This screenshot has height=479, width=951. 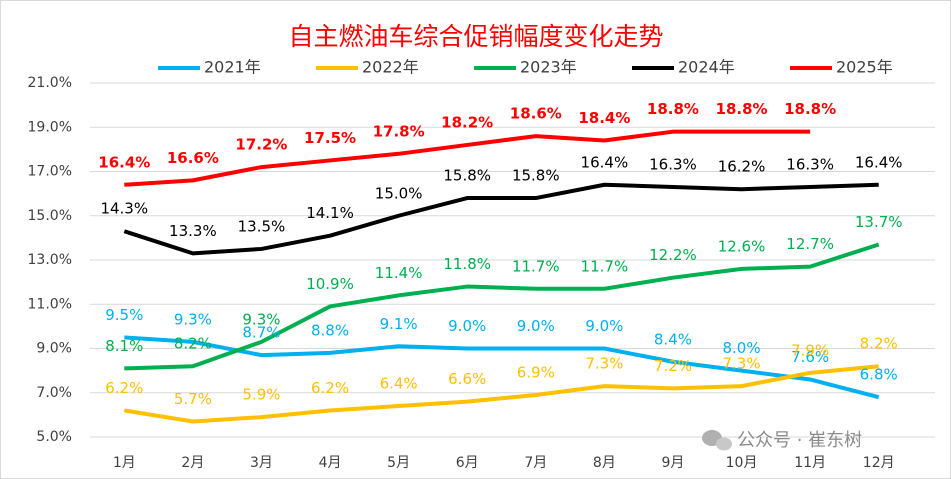 I want to click on legend-label: 2022年, so click(x=390, y=67).